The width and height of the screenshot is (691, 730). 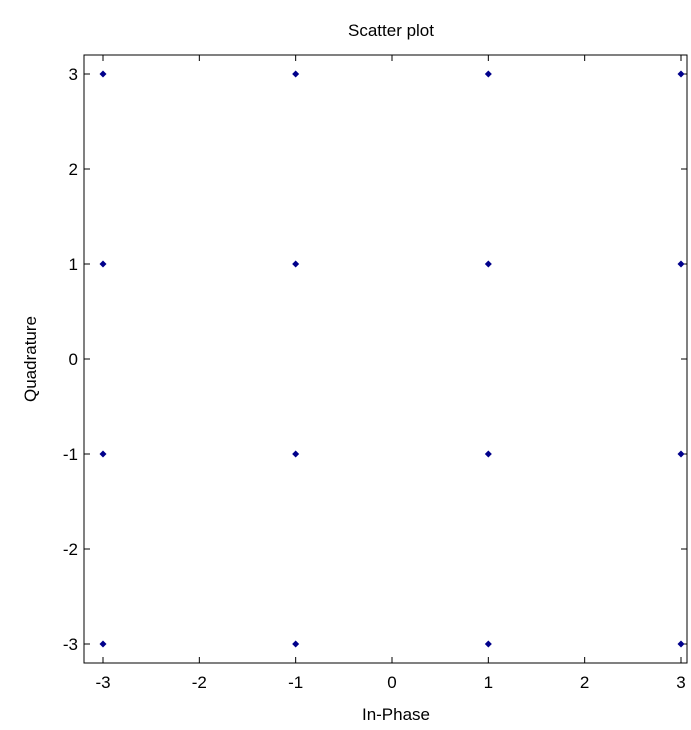 What do you see at coordinates (73, 359) in the screenshot?
I see `y-tick-label: 0` at bounding box center [73, 359].